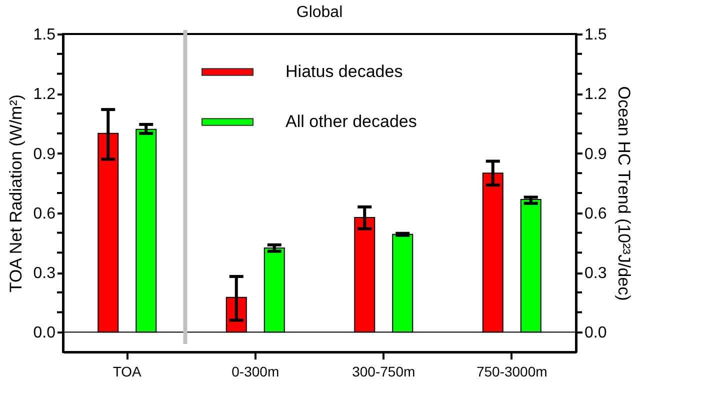 This screenshot has height=418, width=701. What do you see at coordinates (127, 372) in the screenshot?
I see `x-tick-label: TOA` at bounding box center [127, 372].